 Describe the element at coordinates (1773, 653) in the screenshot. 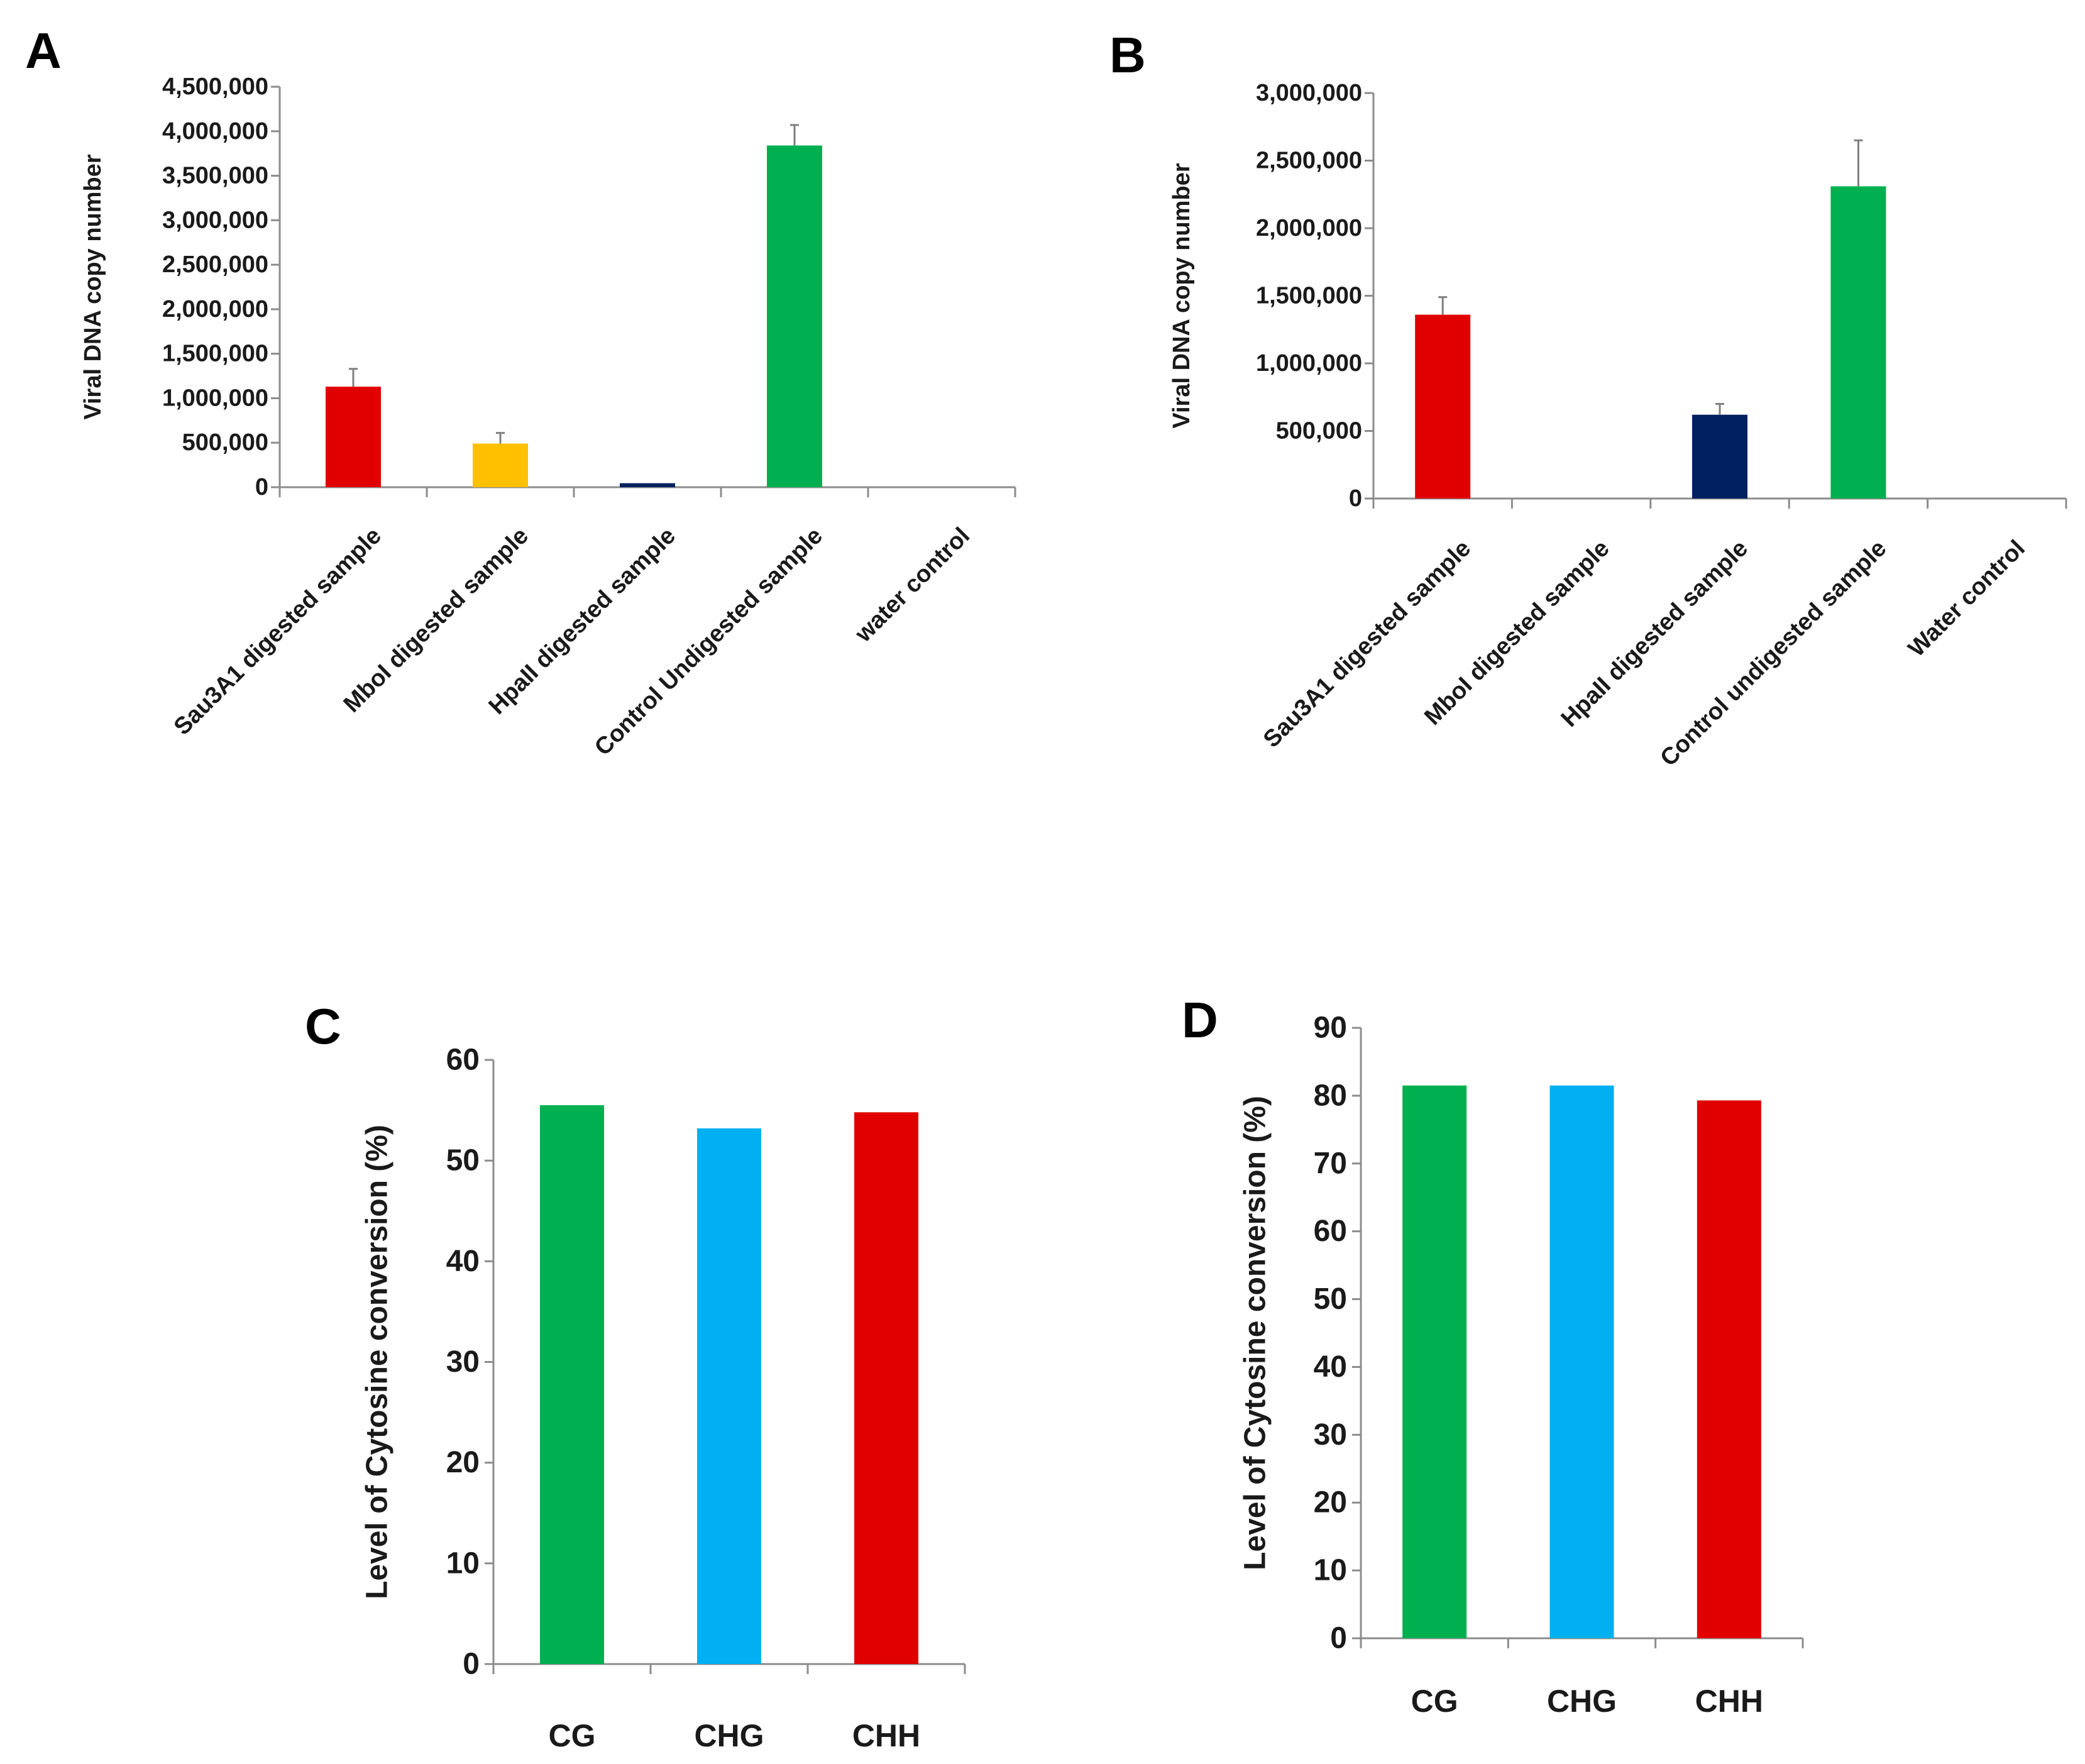

I see `x-category-label: Control undigested sample` at that location.